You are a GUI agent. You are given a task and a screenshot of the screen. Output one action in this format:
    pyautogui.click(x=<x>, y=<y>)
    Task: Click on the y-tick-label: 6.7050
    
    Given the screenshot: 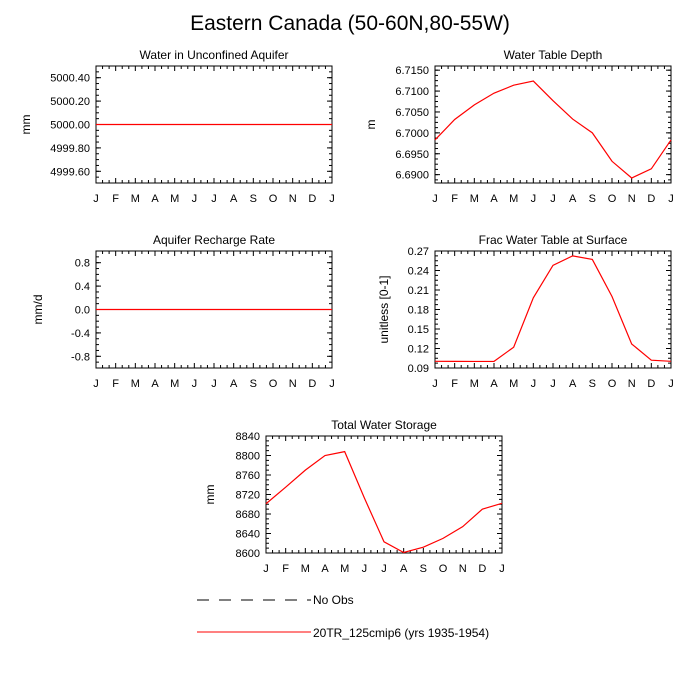 What is the action you would take?
    pyautogui.click(x=412, y=113)
    